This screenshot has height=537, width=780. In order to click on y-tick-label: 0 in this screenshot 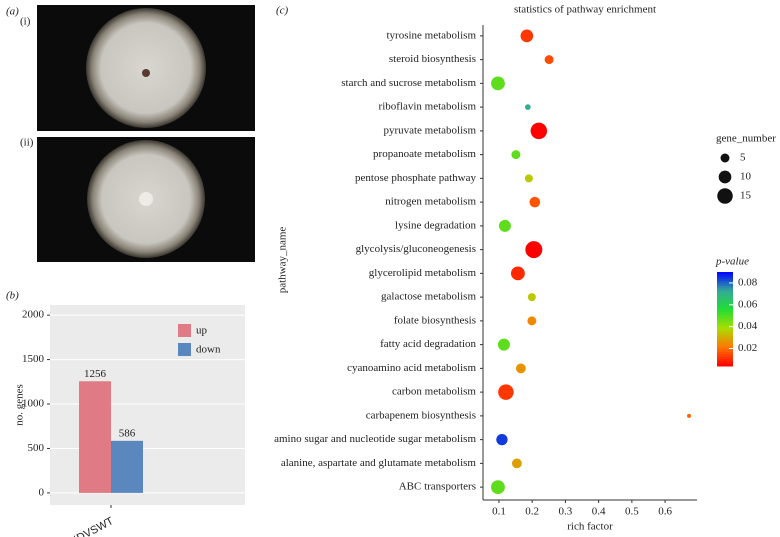, I will do `click(42, 492)`.